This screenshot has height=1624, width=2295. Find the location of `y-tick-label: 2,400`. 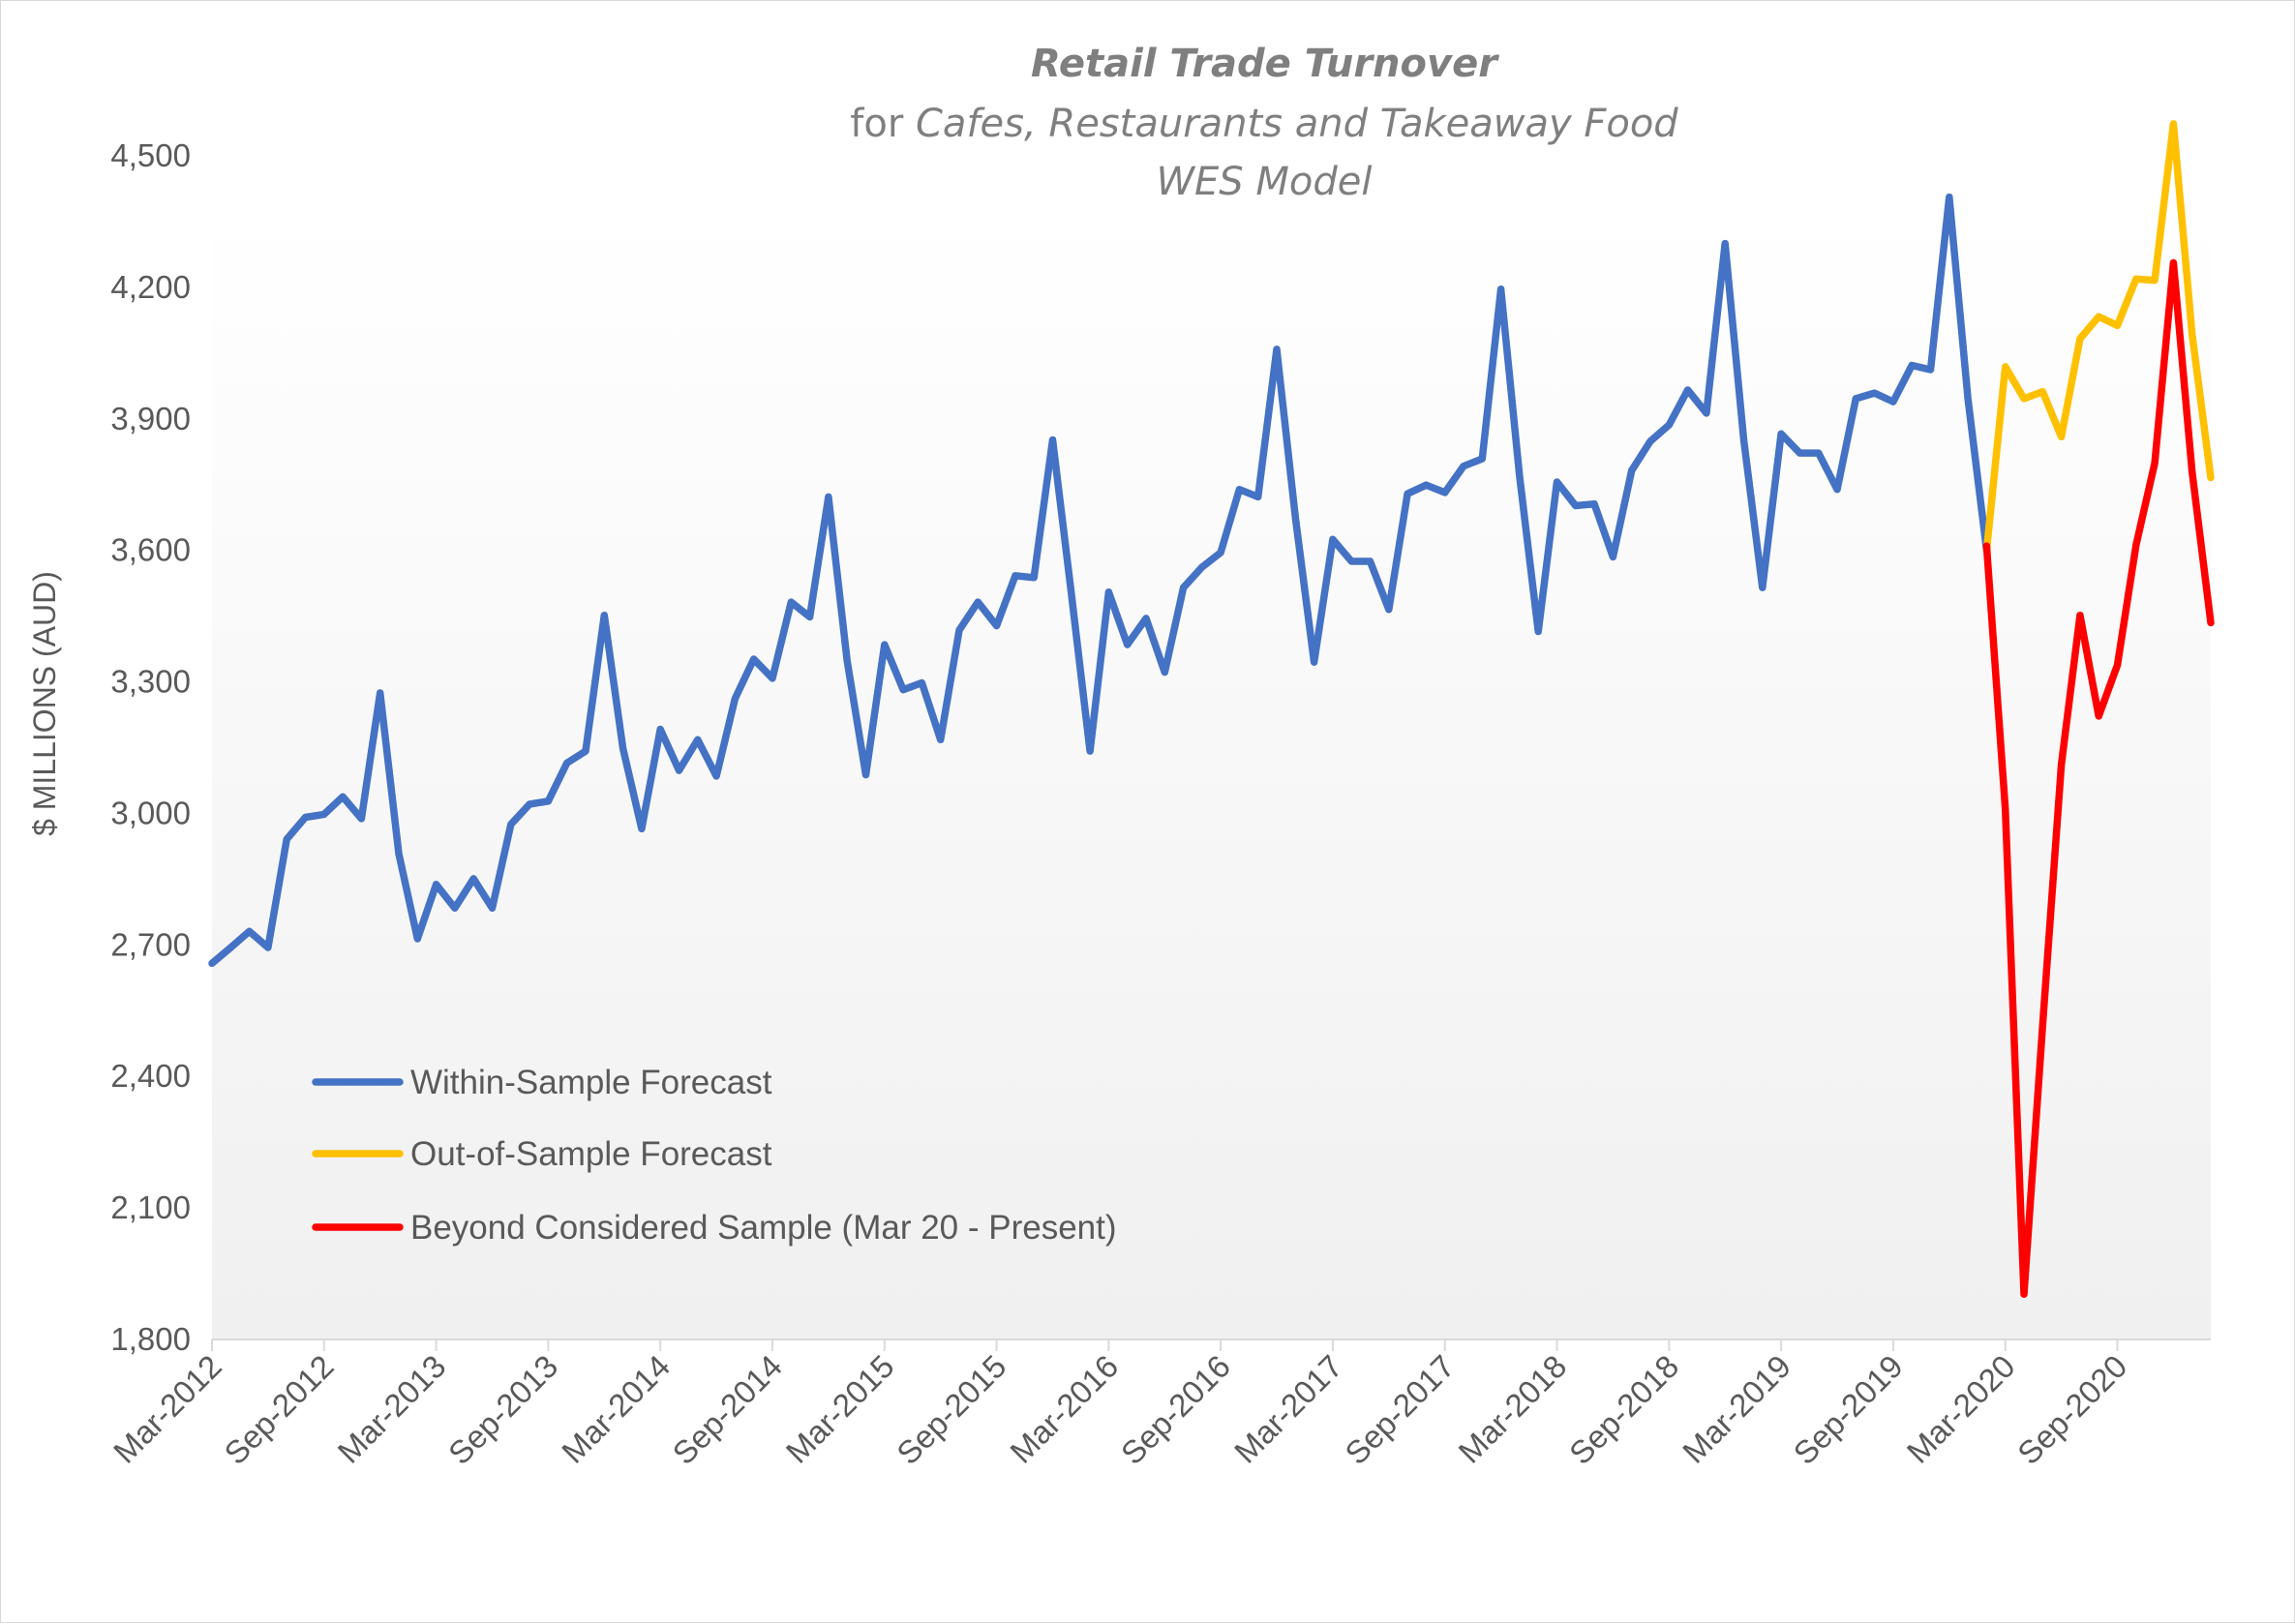

y-tick-label: 2,400 is located at coordinates (150, 1076).